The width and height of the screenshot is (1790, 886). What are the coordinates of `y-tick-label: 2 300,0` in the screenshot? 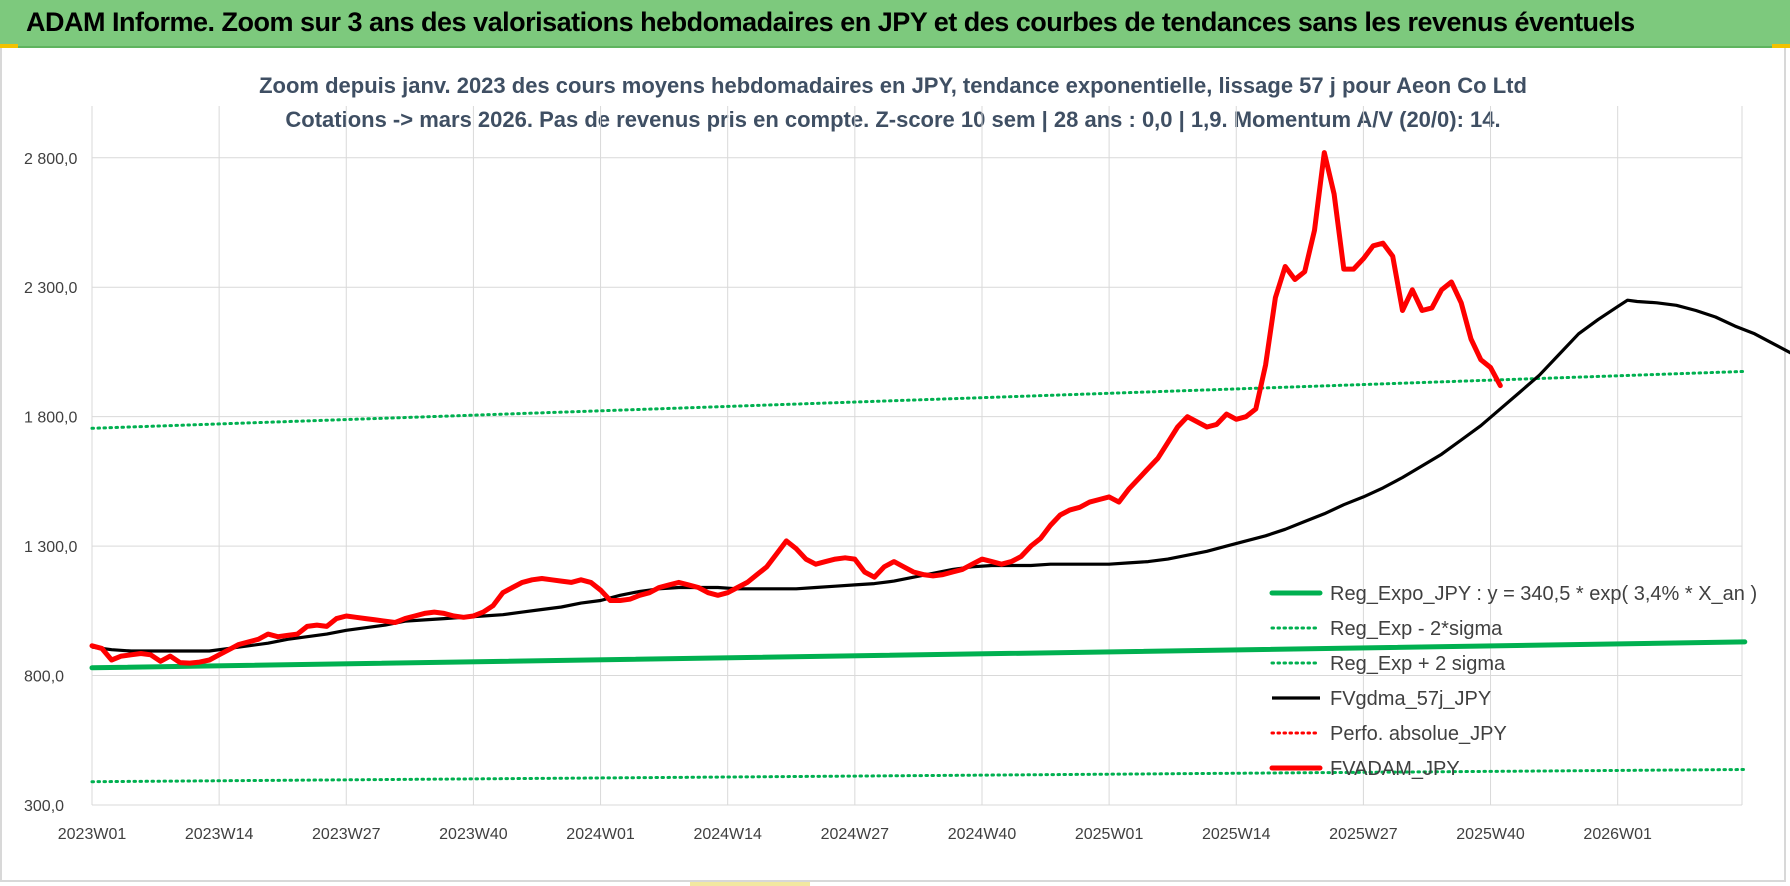 It's located at (50, 288).